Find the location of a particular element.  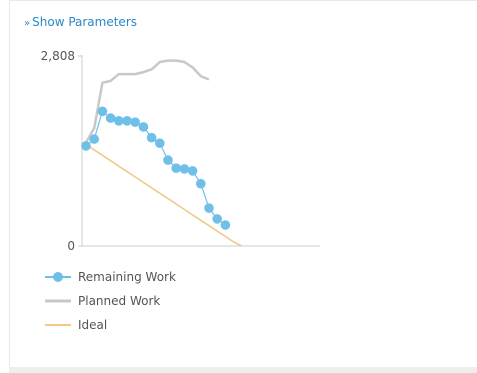

legend-label-planned-work: Planned Work is located at coordinates (119, 301).